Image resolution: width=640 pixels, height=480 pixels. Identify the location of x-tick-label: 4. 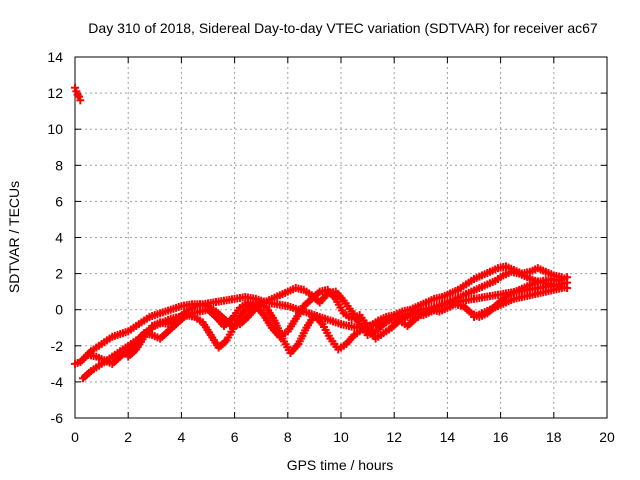
(182, 437).